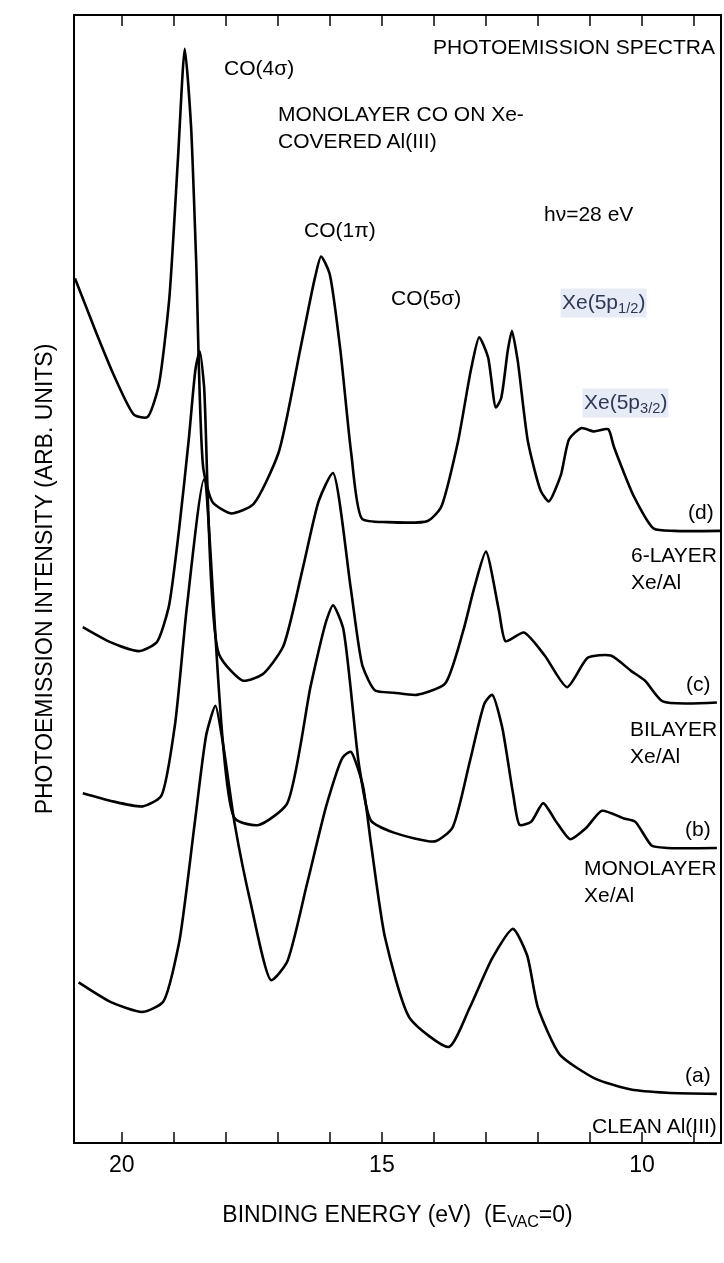 Image resolution: width=724 pixels, height=1263 pixels. Describe the element at coordinates (397, 1215) in the screenshot. I see `x-axis-title: BINDING ENERGY (eV) (E$_{VAC}$=0)` at that location.